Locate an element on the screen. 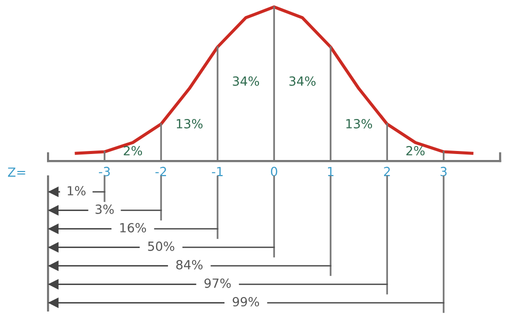 The image size is (512, 329). text: 16% is located at coordinates (133, 227).